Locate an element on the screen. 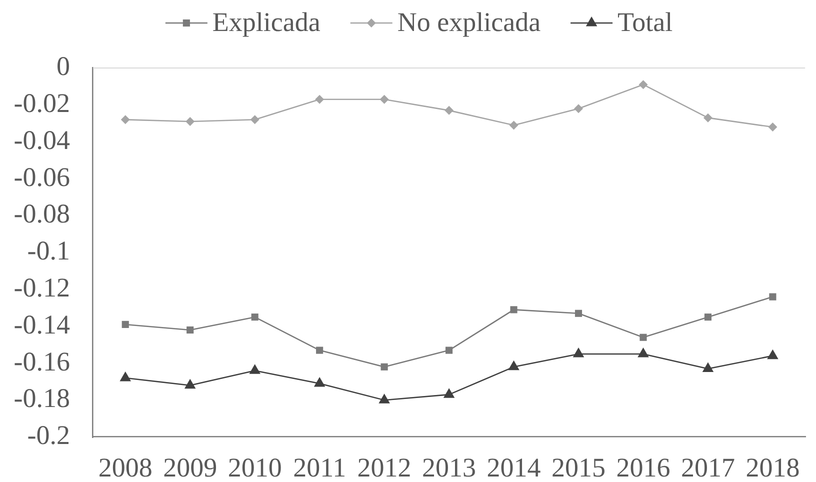 The image size is (816, 482). x-tick-label: 2009 is located at coordinates (190, 467).